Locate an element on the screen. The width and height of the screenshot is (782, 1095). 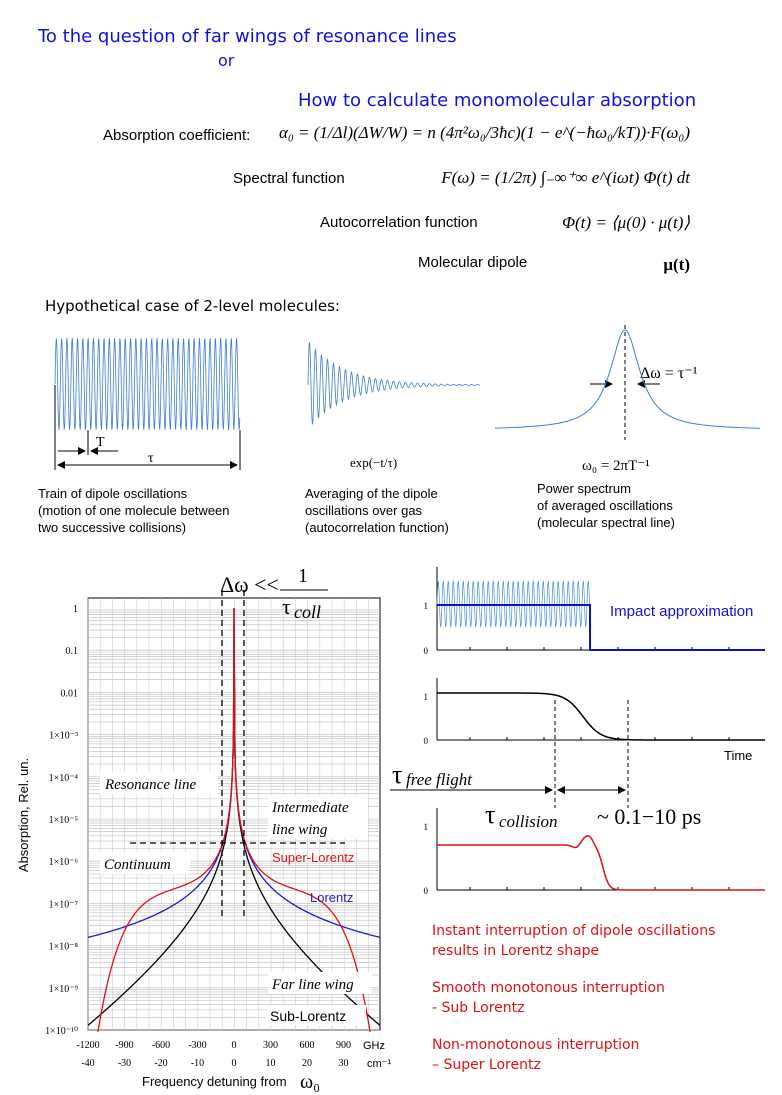
y-axis-label: Absorption, Rel. un. is located at coordinates (23, 815).